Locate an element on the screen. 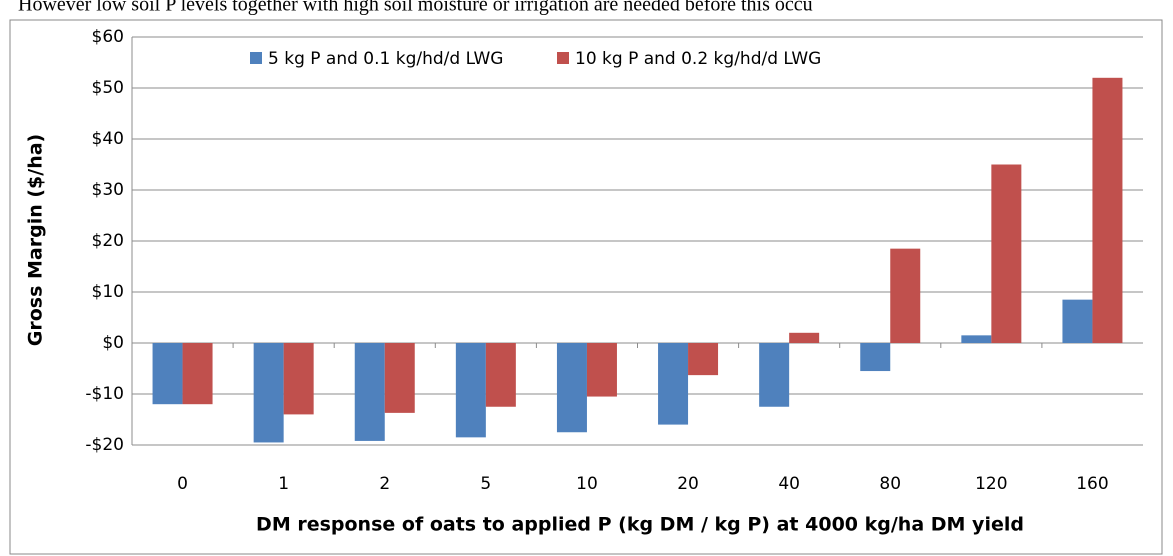 The image size is (1173, 556). legend-label: 10 kg P and 0.2 kg/hd/d LWG is located at coordinates (698, 59).